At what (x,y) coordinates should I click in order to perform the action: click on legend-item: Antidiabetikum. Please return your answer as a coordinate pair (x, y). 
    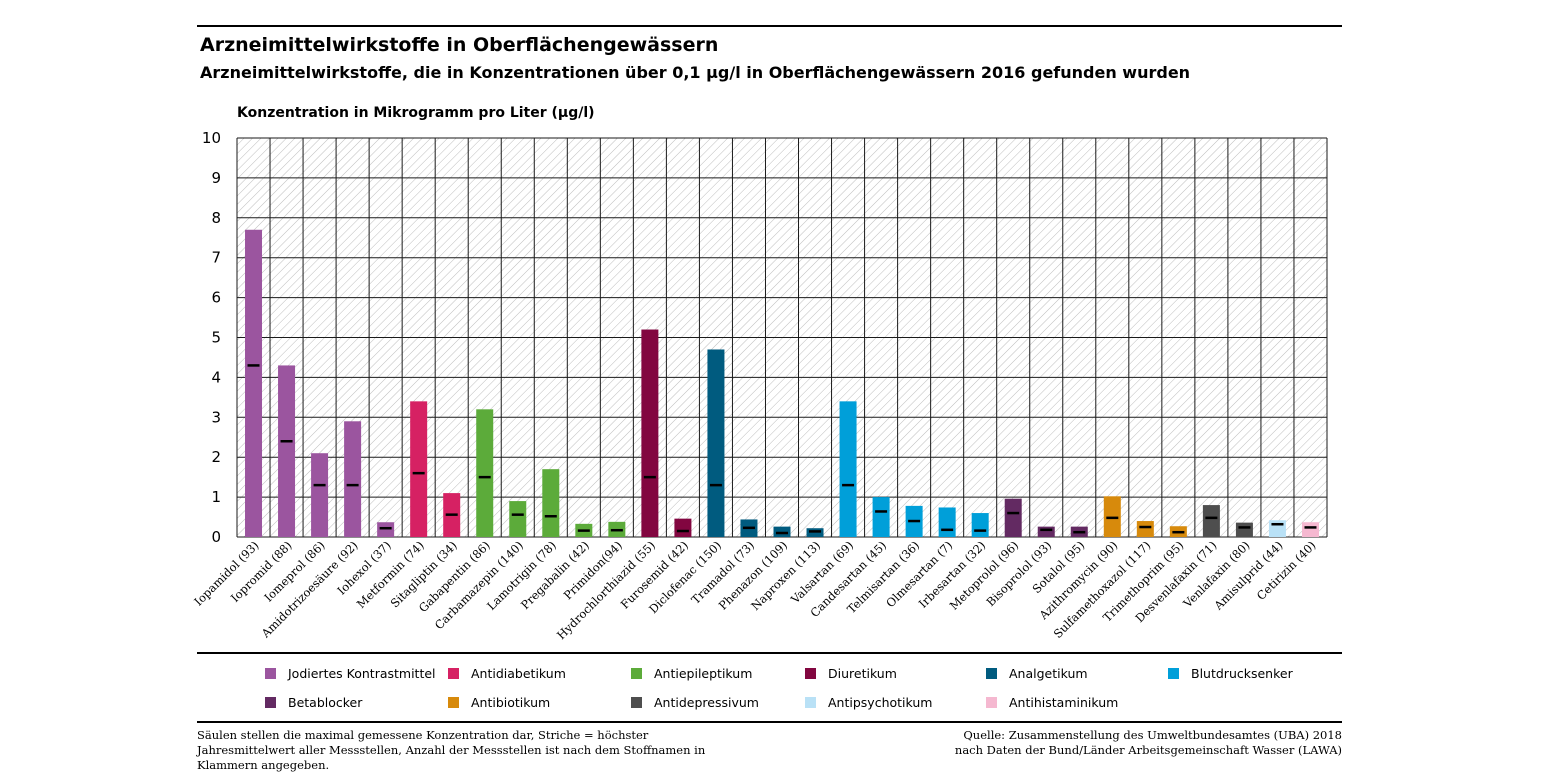
    Looking at the image, I should click on (507, 673).